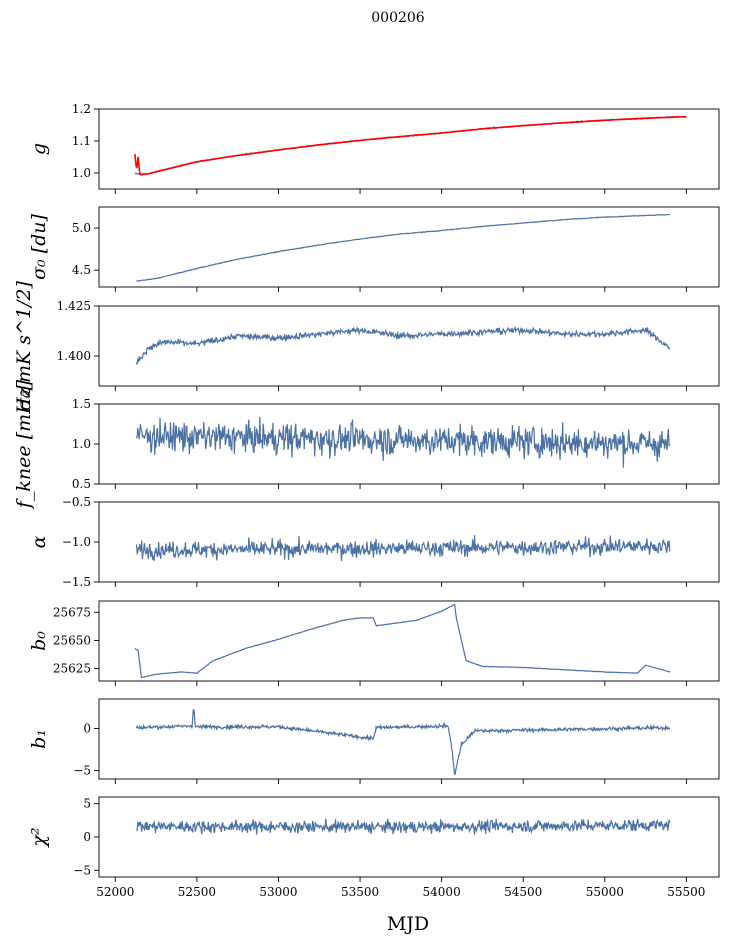 The height and width of the screenshot is (944, 729). What do you see at coordinates (81, 484) in the screenshot?
I see `y-tick-label-fknee: 0.5` at bounding box center [81, 484].